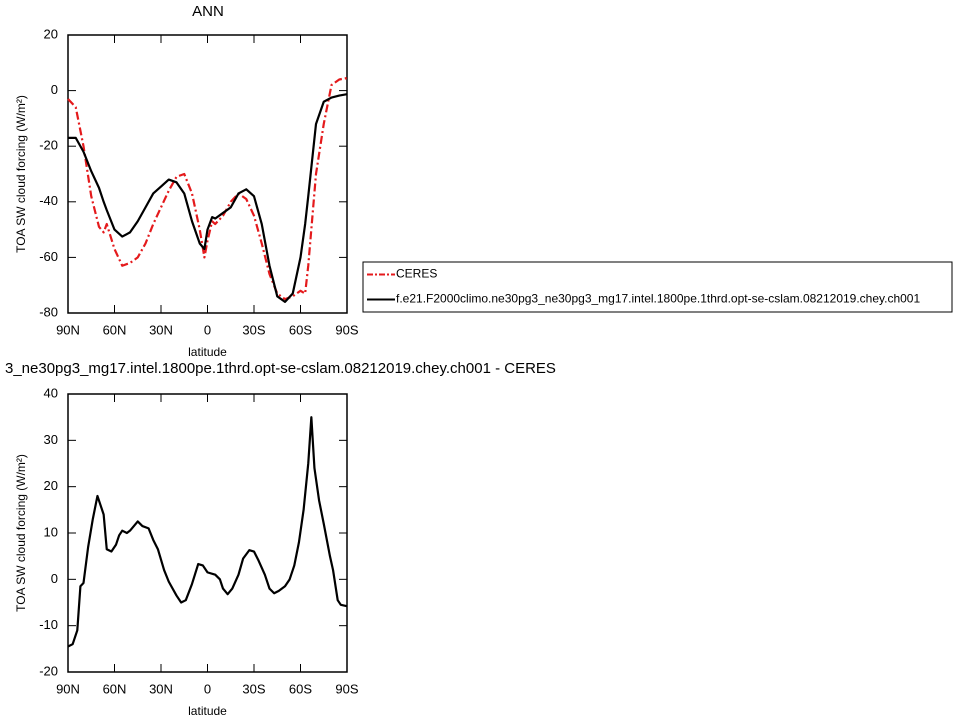 The height and width of the screenshot is (722, 958). I want to click on y-tick-label: -80, so click(48, 311).